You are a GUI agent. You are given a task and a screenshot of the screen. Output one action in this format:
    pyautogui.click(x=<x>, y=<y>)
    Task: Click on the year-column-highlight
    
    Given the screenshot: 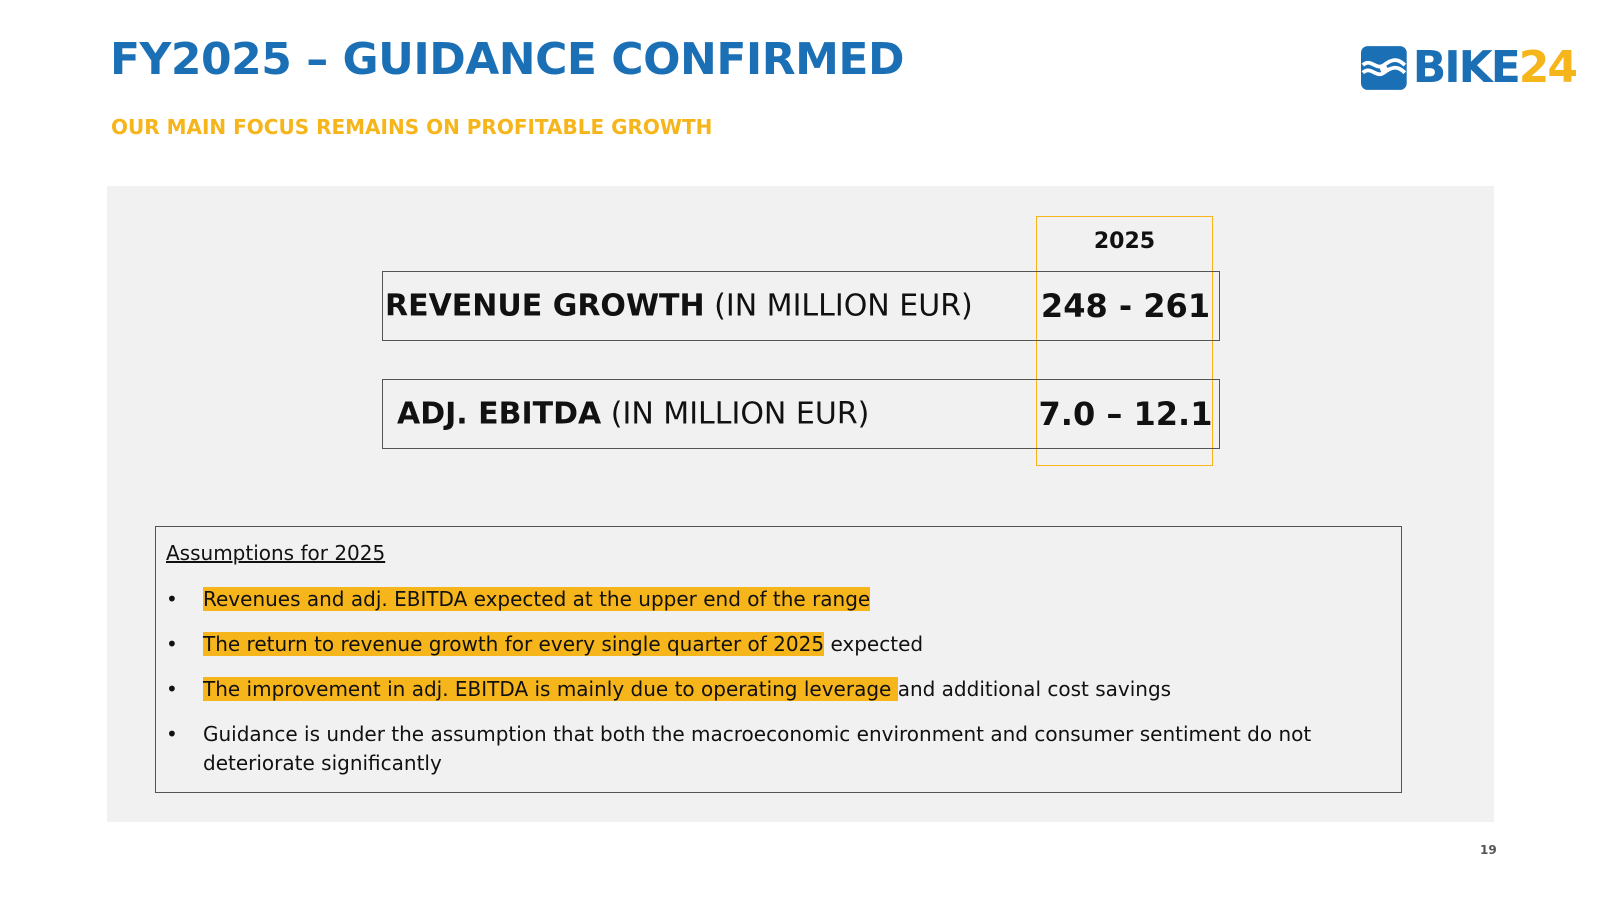 What is the action you would take?
    pyautogui.click(x=1124, y=341)
    